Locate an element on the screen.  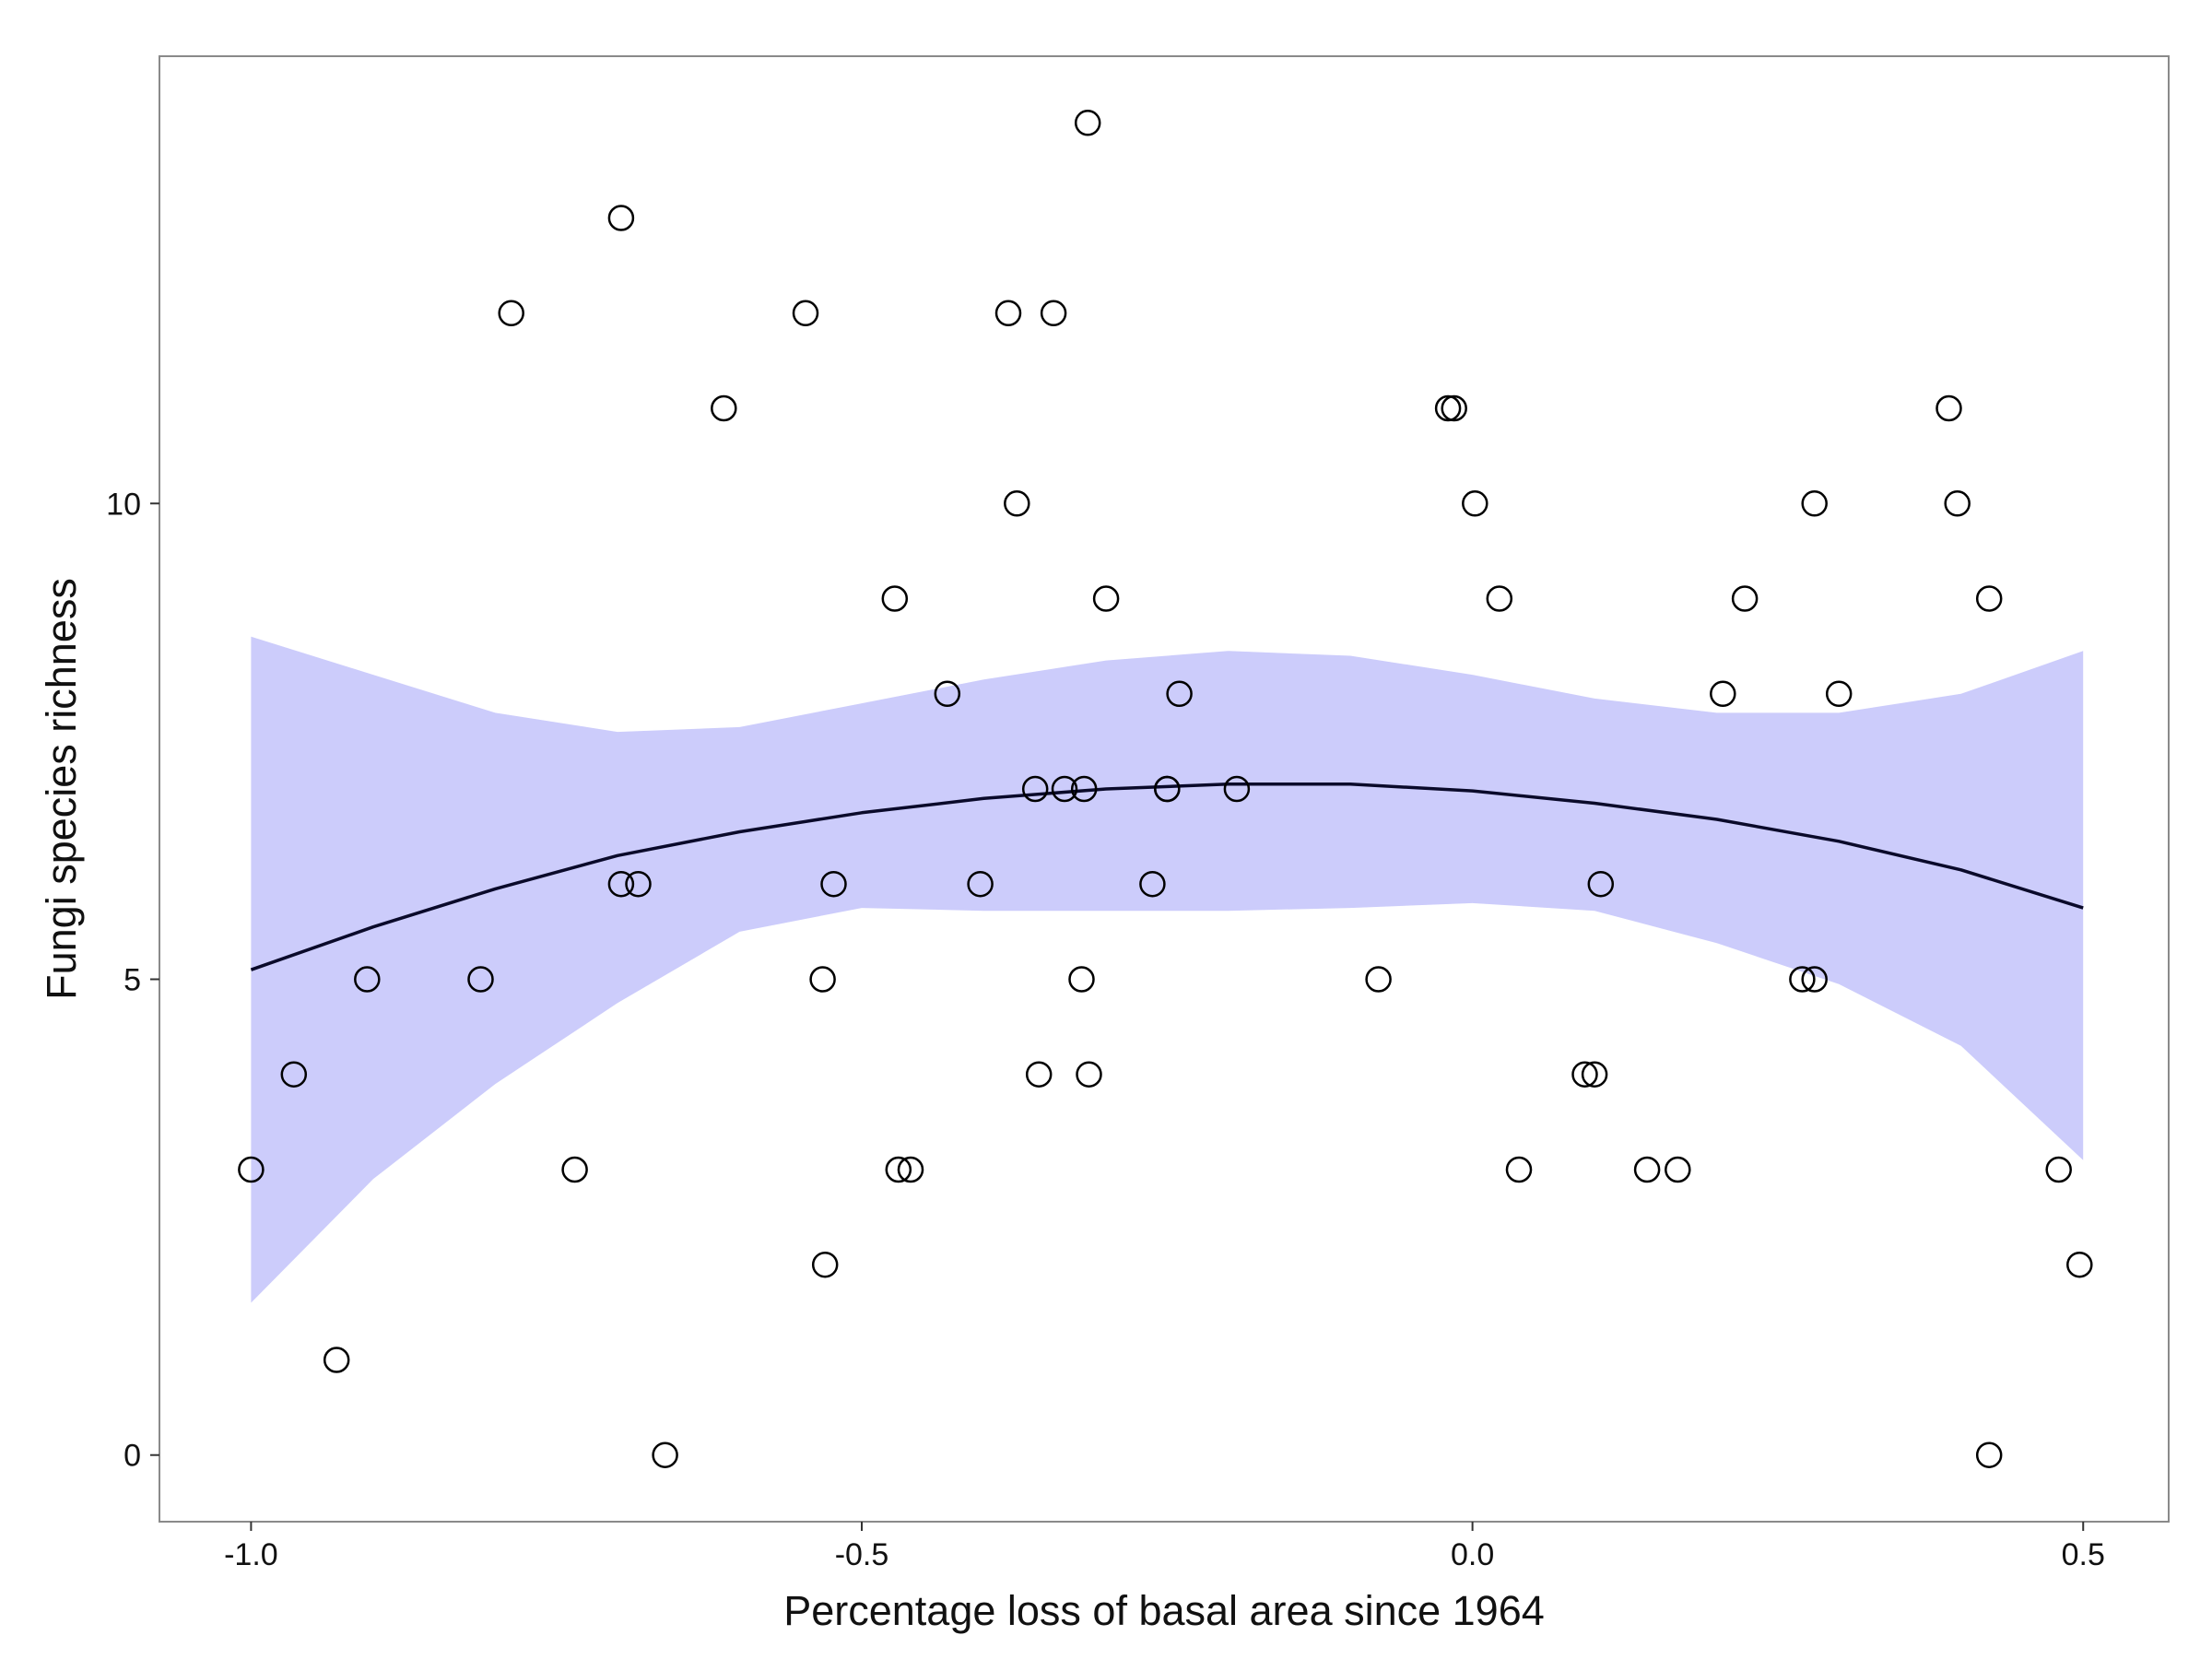
y-axis-title: Fungi species richness is located at coordinates (61, 789).